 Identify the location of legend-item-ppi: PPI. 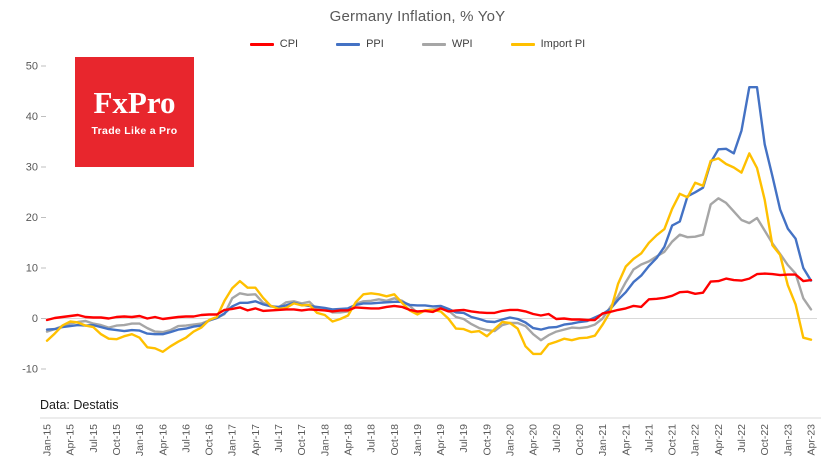
(360, 44).